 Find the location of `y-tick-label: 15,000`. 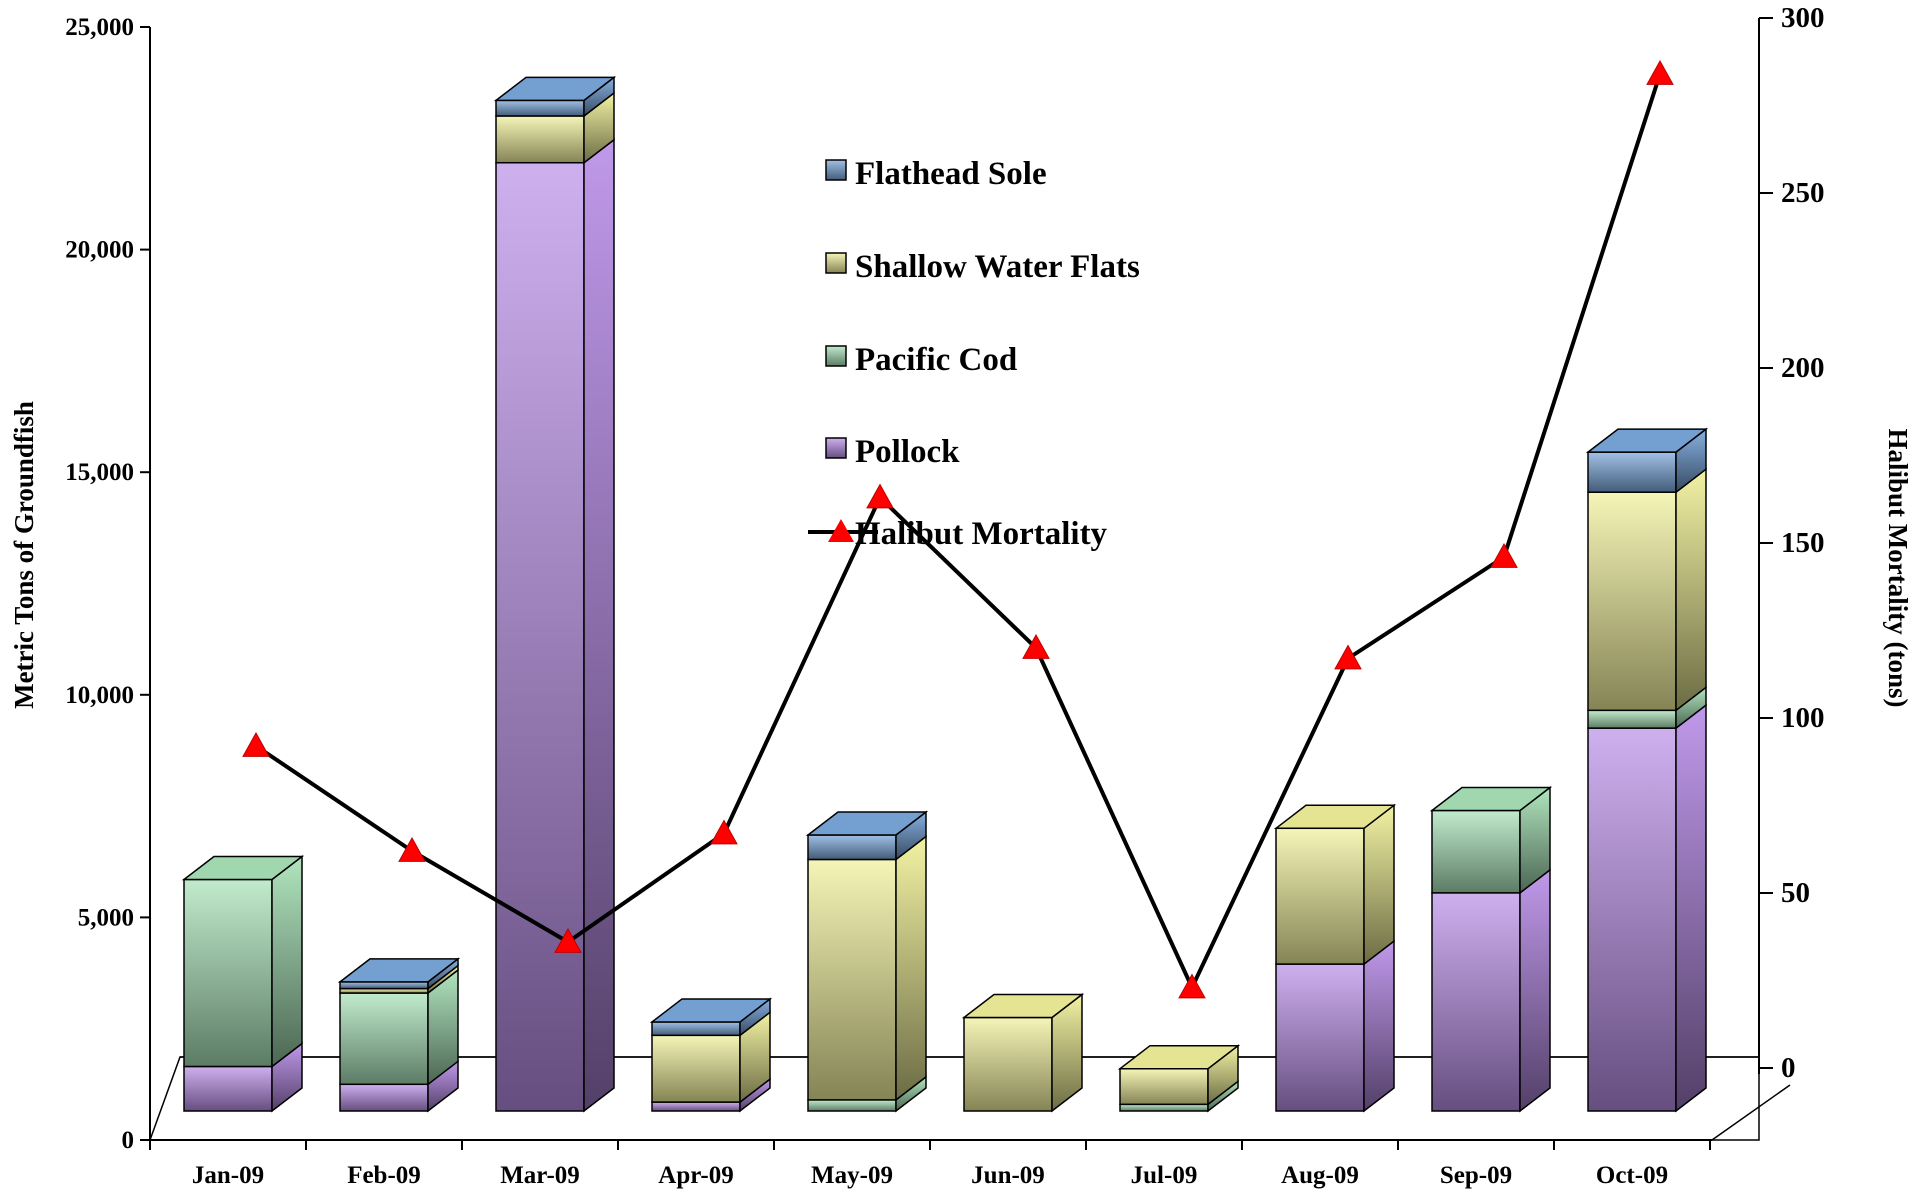

y-tick-label: 15,000 is located at coordinates (99, 472).